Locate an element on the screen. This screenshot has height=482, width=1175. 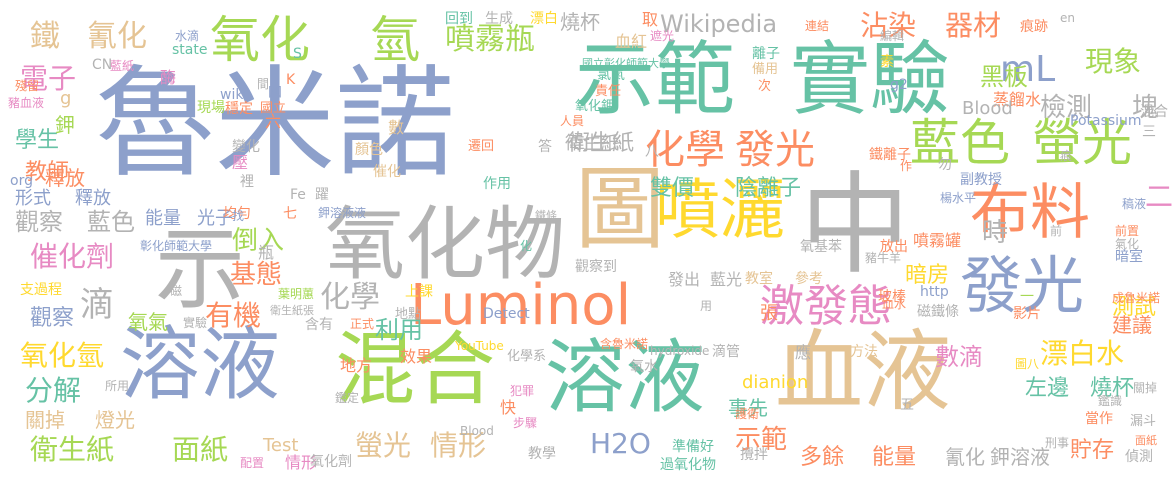
cloud-word: 步驟 is located at coordinates (525, 423).